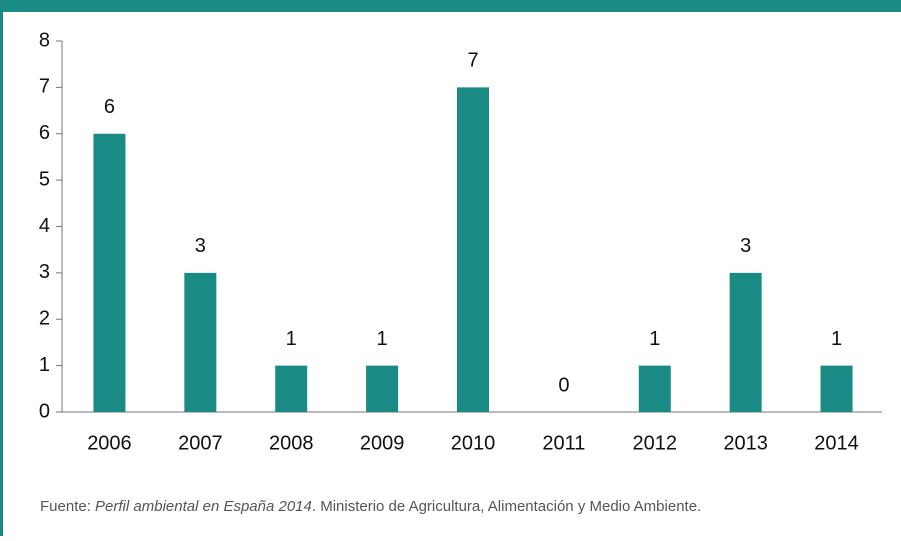  What do you see at coordinates (473, 443) in the screenshot?
I see `x-tick-label: 2010` at bounding box center [473, 443].